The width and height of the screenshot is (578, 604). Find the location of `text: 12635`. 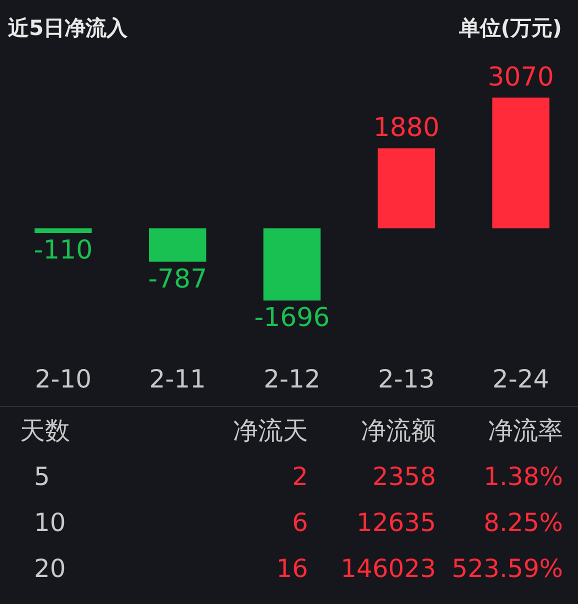

text: 12635 is located at coordinates (395, 522).